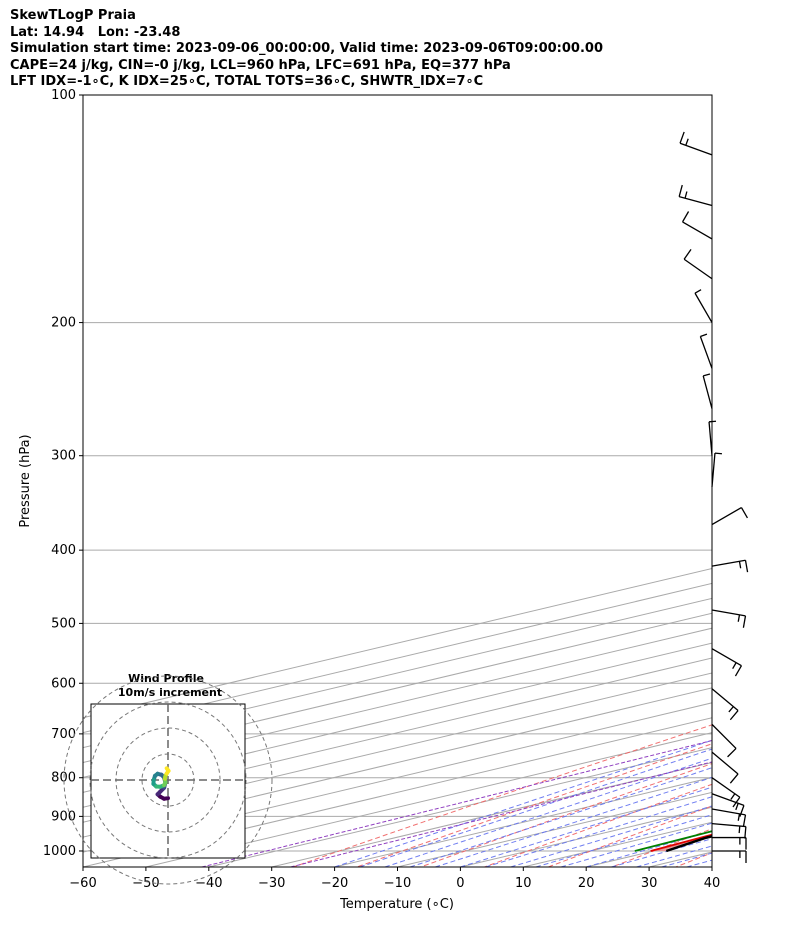  I want to click on x-tick-label: 40, so click(712, 883).